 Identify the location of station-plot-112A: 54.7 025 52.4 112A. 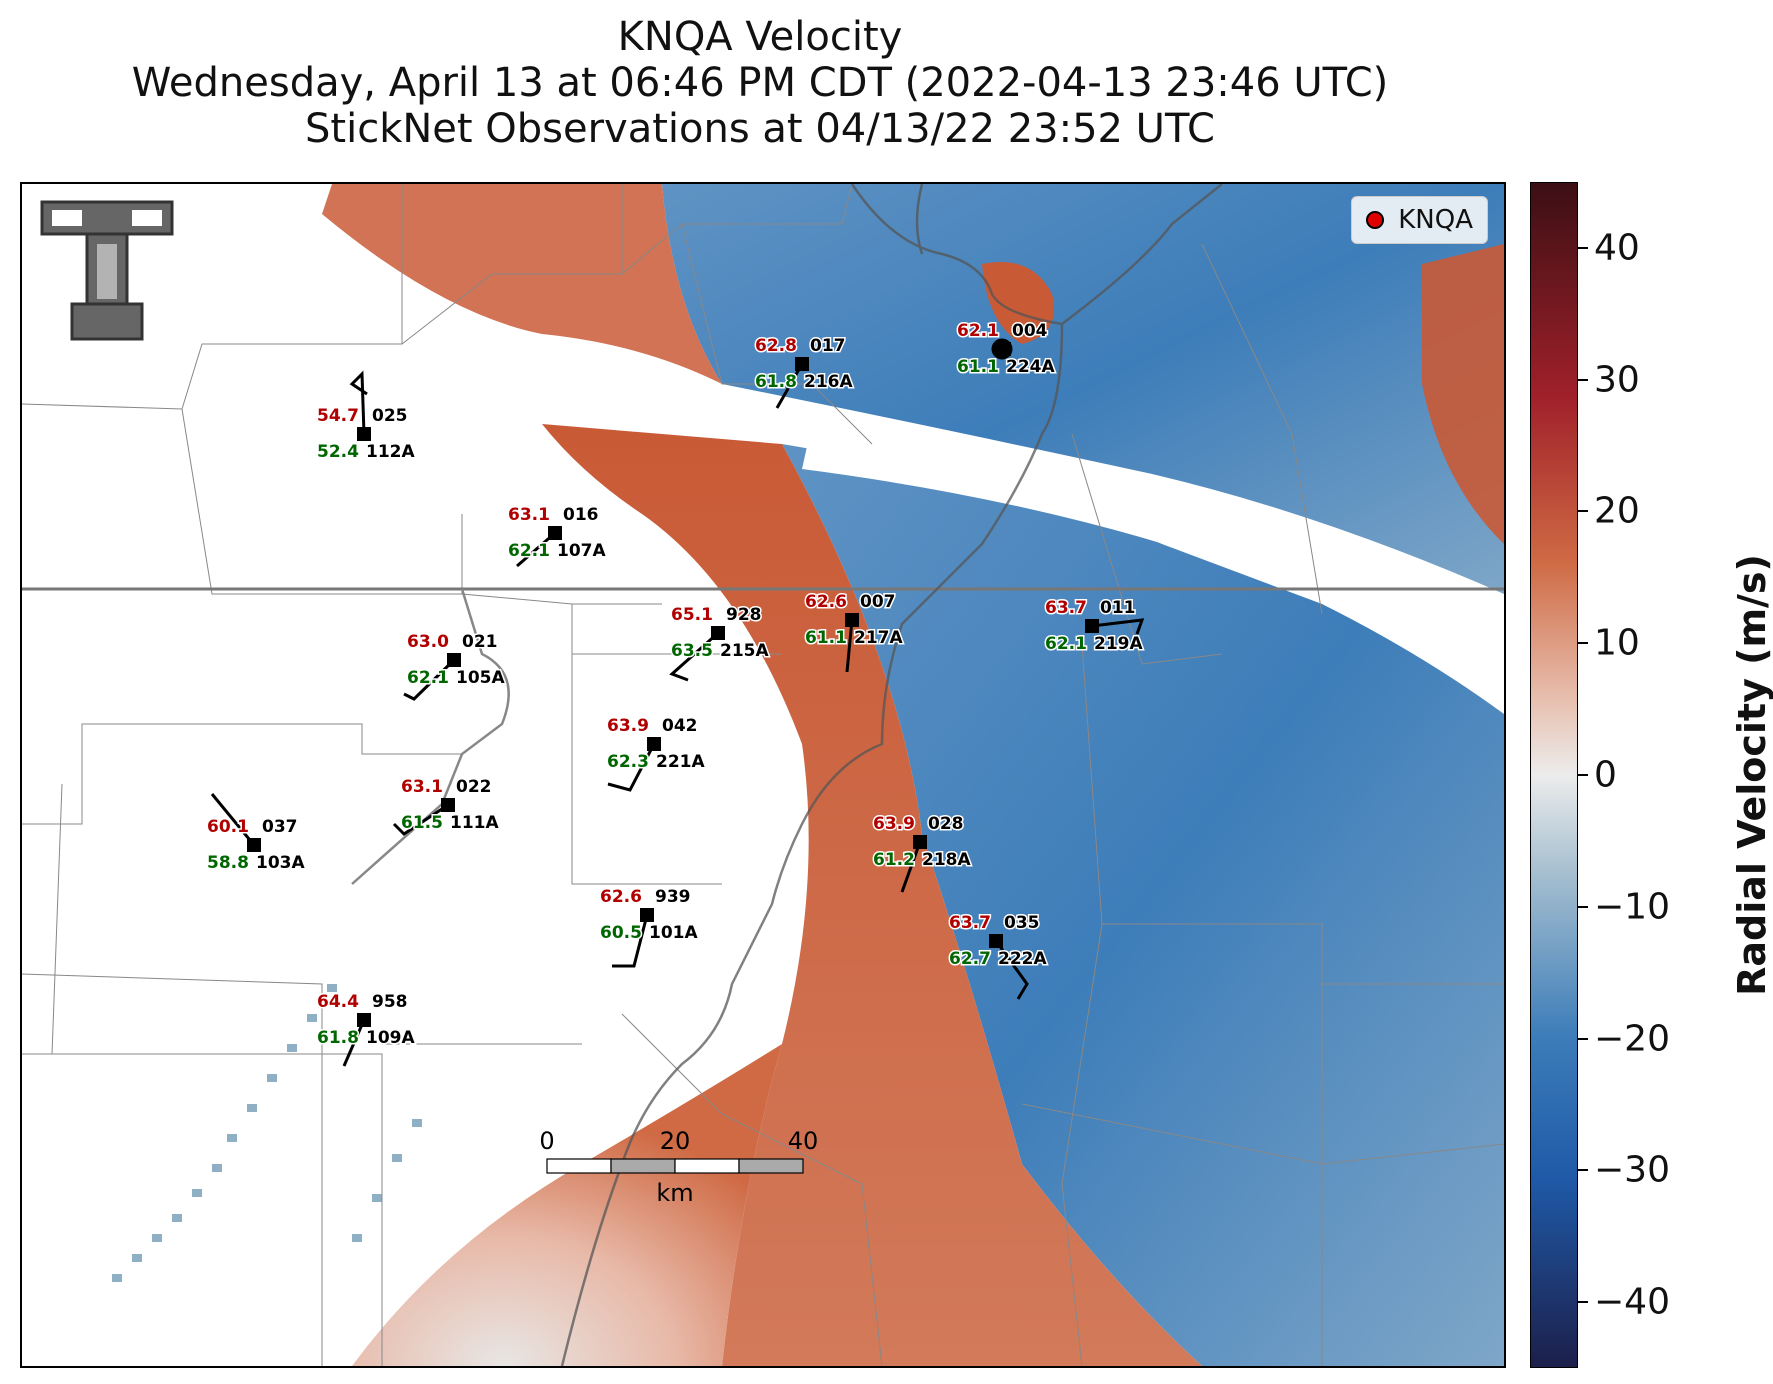
(366, 417).